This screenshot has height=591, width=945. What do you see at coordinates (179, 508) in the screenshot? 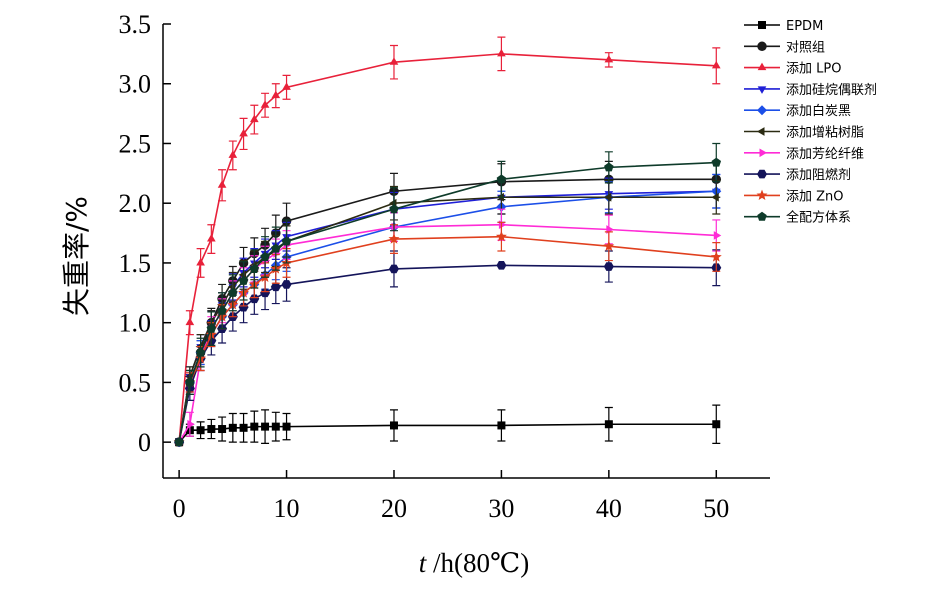
I see `x-tick-label: 0` at bounding box center [179, 508].